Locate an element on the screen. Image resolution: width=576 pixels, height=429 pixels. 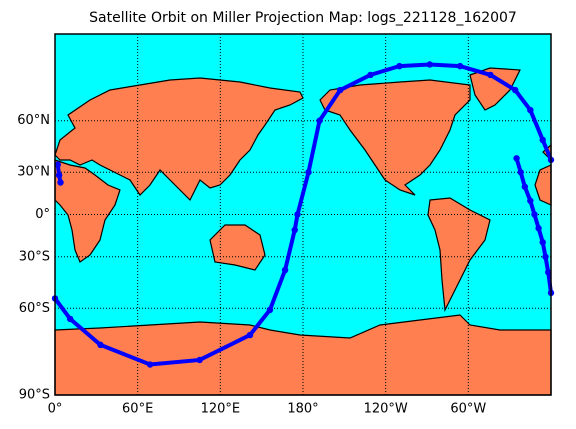
eurasia is located at coordinates (179, 139).